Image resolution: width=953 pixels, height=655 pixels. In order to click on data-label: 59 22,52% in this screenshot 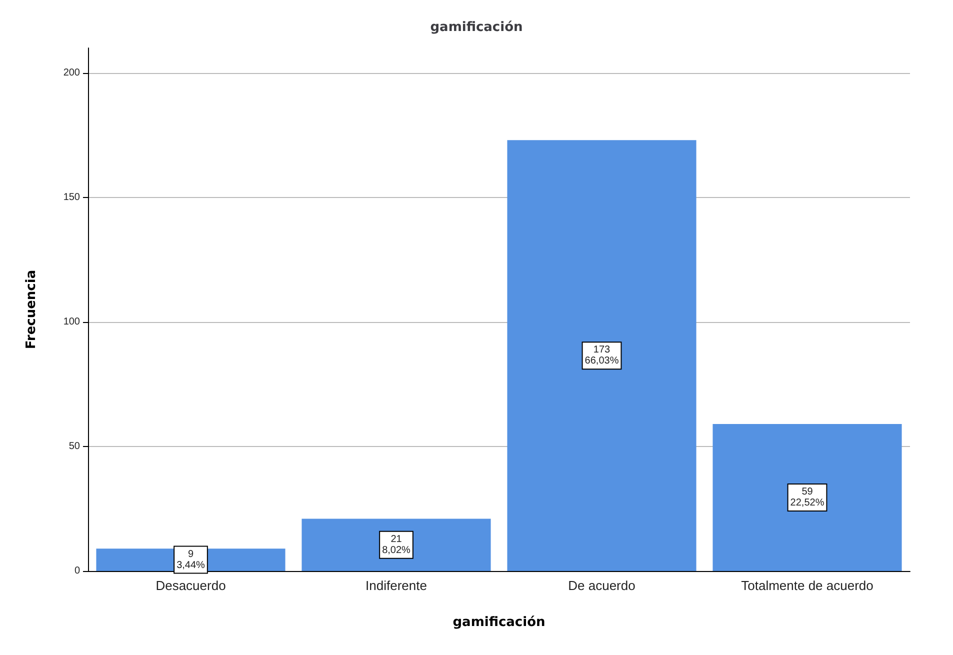, I will do `click(807, 497)`.